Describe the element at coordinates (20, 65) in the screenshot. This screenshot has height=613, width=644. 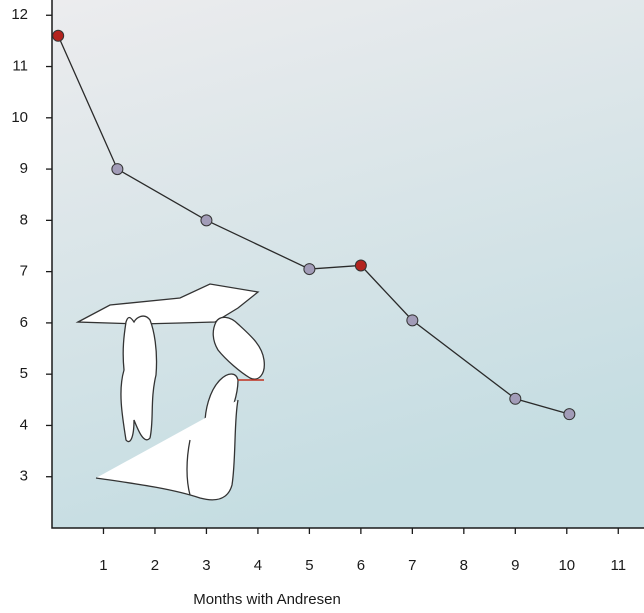
I see `y-tick-label: 11` at that location.